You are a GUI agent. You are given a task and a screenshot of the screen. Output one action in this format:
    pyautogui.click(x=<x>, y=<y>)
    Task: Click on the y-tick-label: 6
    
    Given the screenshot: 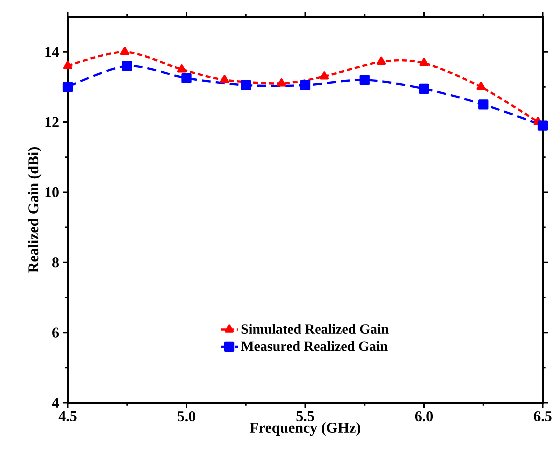 What is the action you would take?
    pyautogui.click(x=56, y=333)
    